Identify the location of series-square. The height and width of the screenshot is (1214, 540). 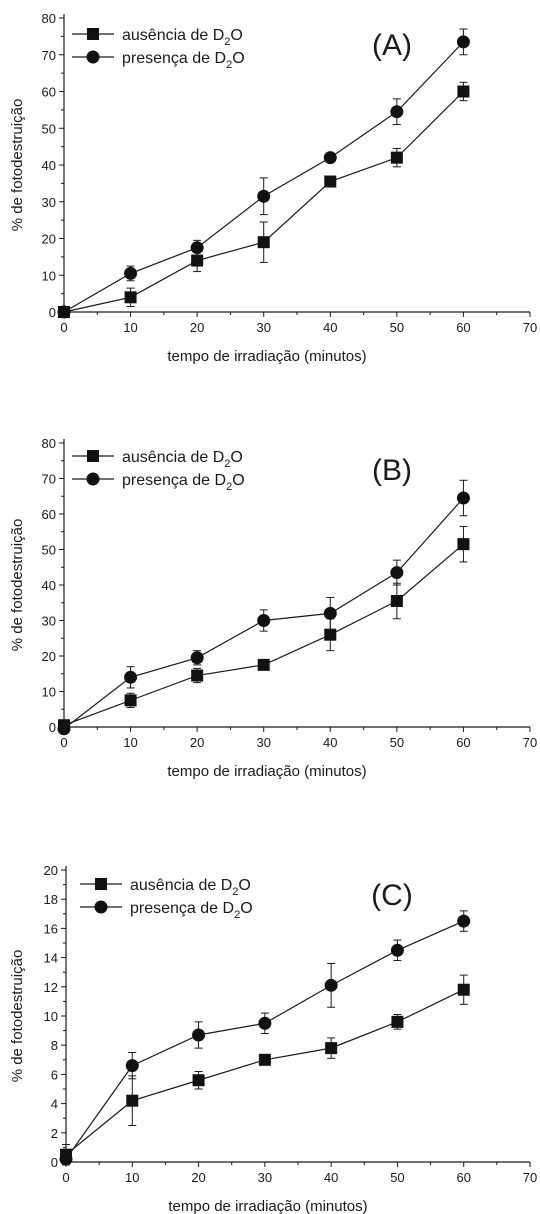
(265, 1070).